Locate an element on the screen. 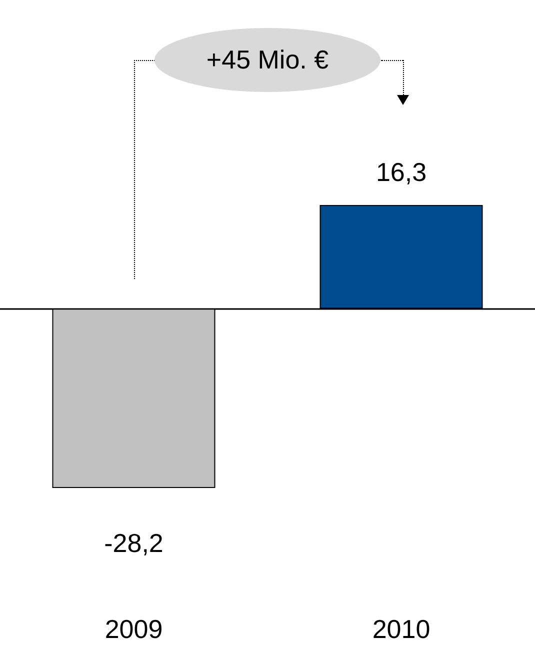 The height and width of the screenshot is (652, 535). text: +45 Mio. € is located at coordinates (267, 60).